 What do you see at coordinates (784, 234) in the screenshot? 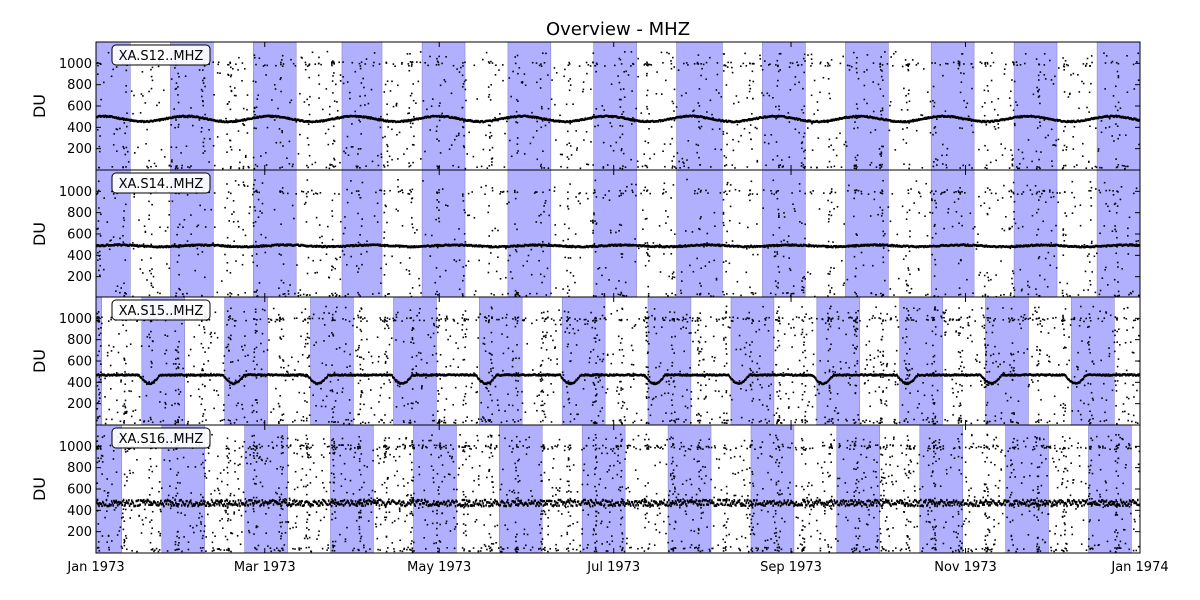
I see `night-span` at bounding box center [784, 234].